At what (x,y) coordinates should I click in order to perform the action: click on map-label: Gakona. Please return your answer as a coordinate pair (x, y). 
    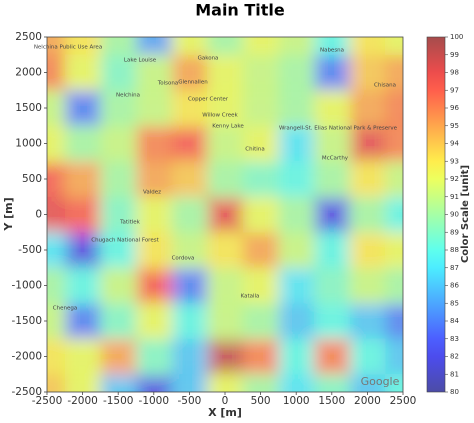
    Looking at the image, I should click on (208, 59).